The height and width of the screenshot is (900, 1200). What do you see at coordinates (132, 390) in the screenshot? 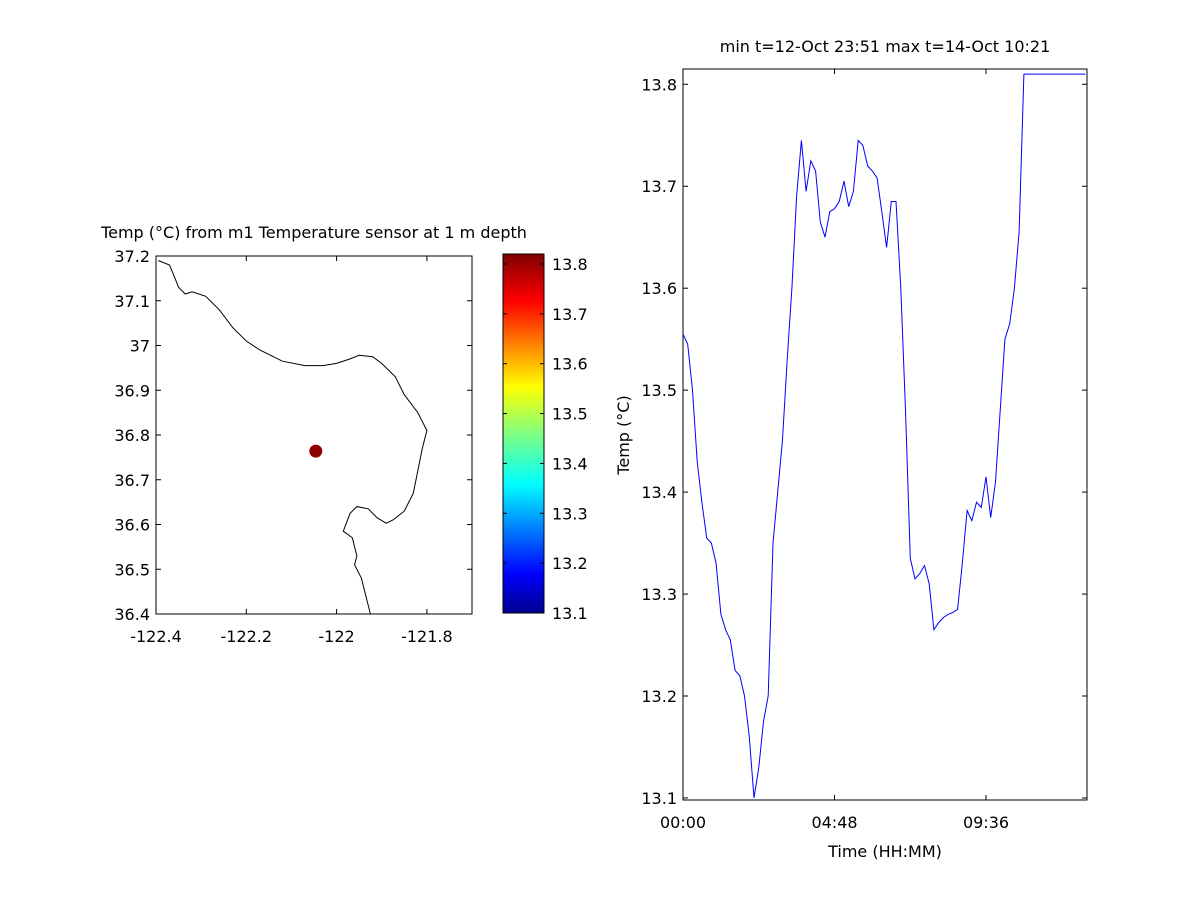
I see `map-y-tick-label: 36.9` at bounding box center [132, 390].